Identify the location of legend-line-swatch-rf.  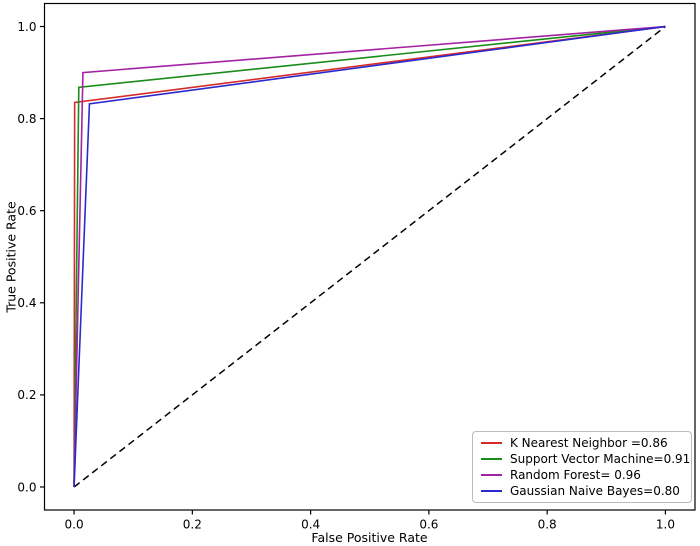
(491, 475).